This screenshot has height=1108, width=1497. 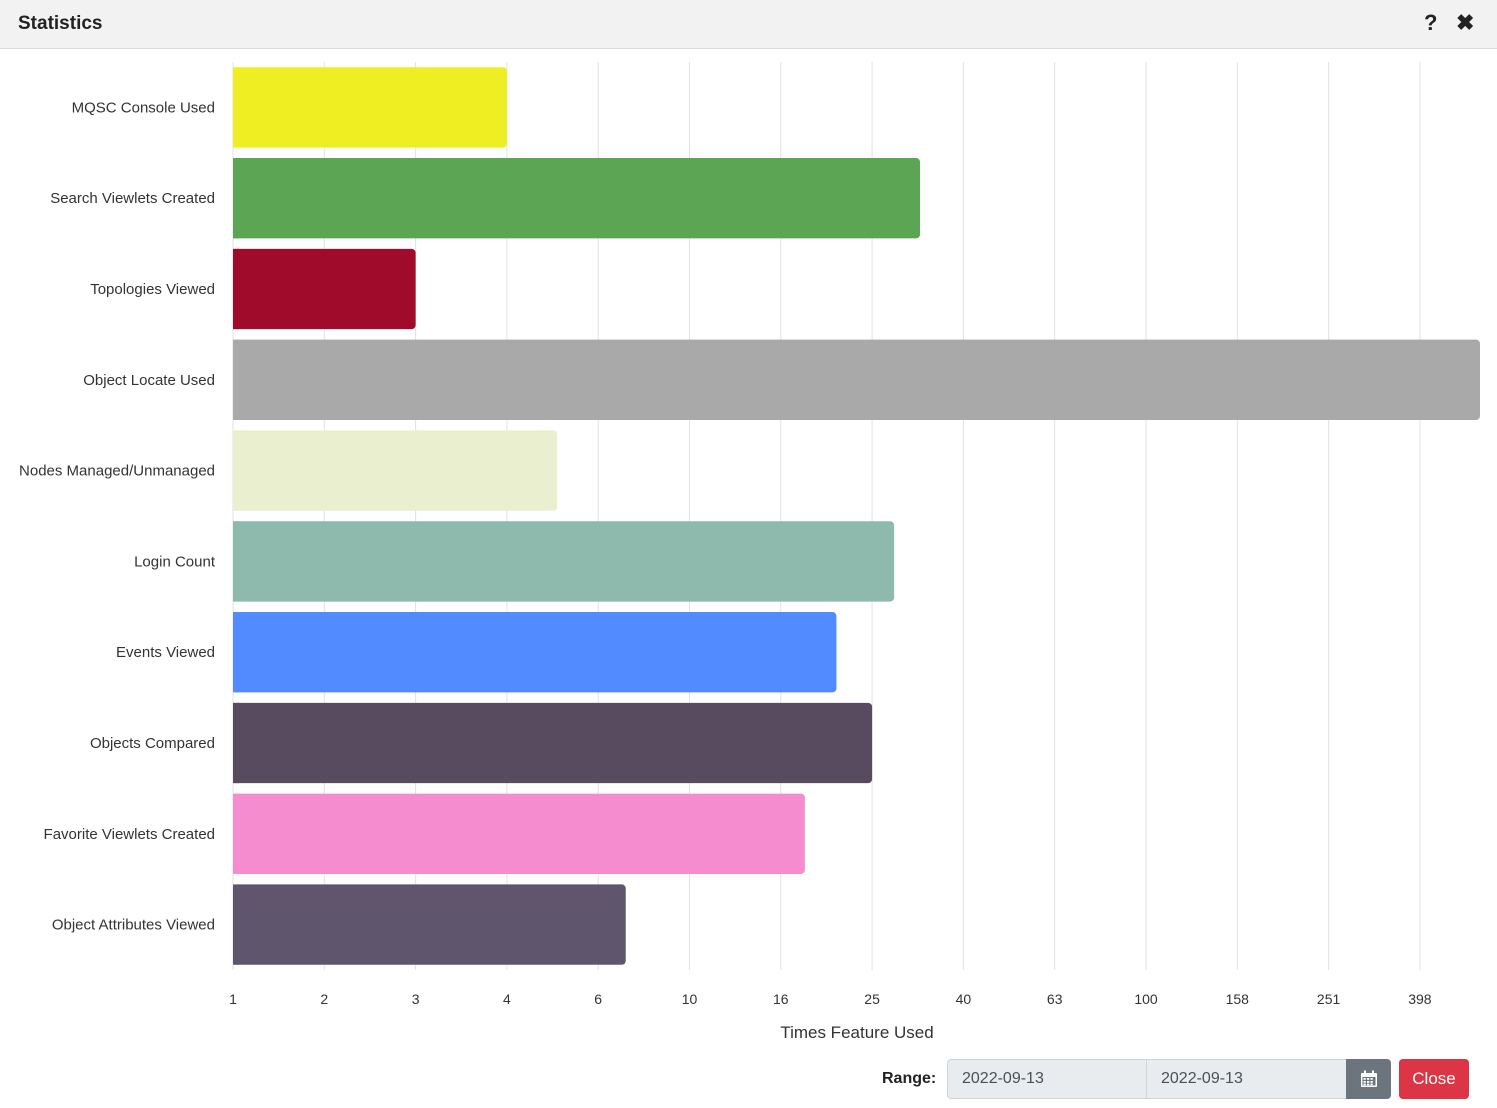 I want to click on calendar-button, so click(x=1368, y=1079).